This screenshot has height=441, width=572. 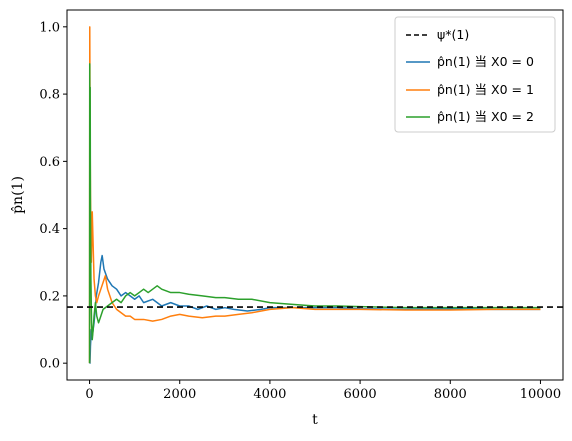 I want to click on legend-label-reference: ψ*(1), so click(x=453, y=34).